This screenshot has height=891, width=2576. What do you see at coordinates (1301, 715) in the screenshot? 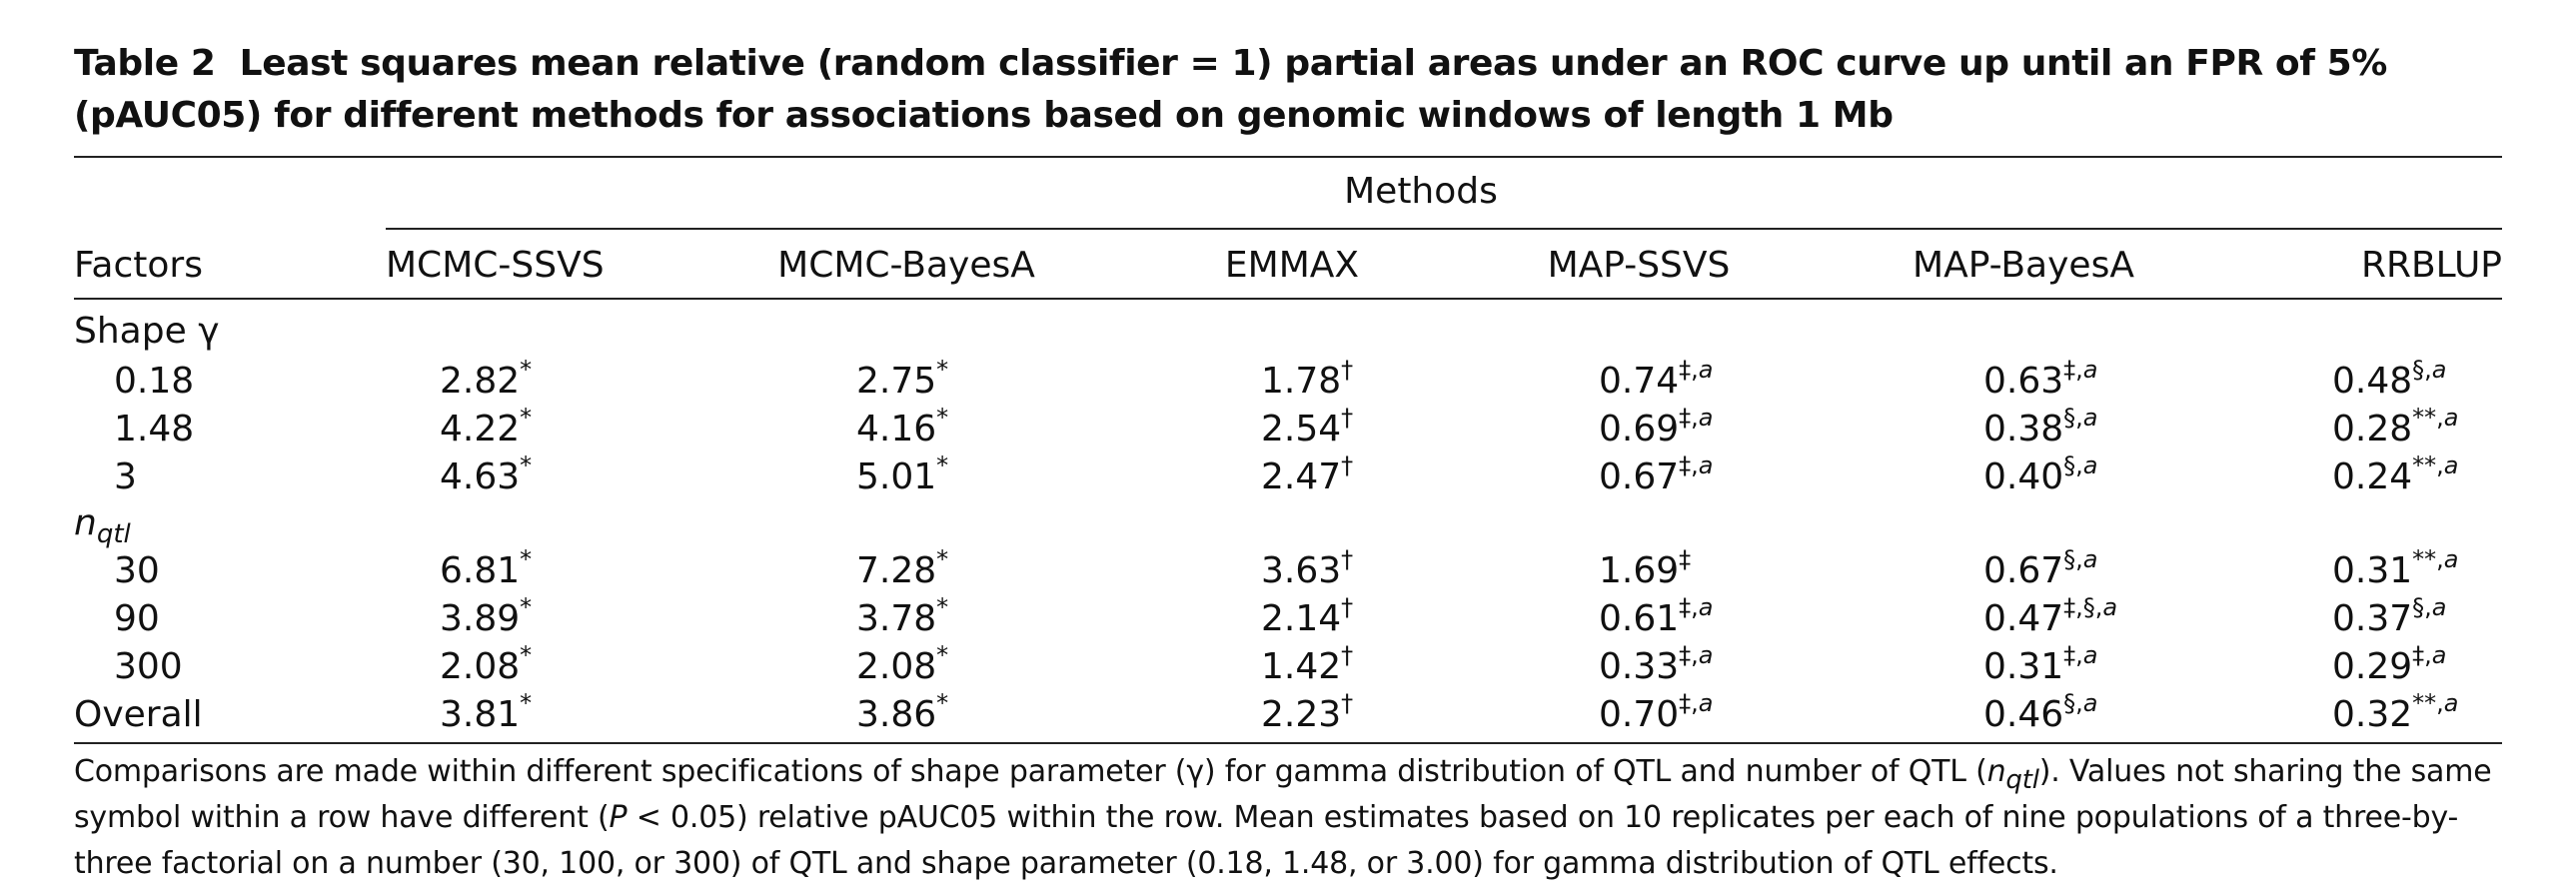
I see `cell-value: 2.23` at bounding box center [1301, 715].